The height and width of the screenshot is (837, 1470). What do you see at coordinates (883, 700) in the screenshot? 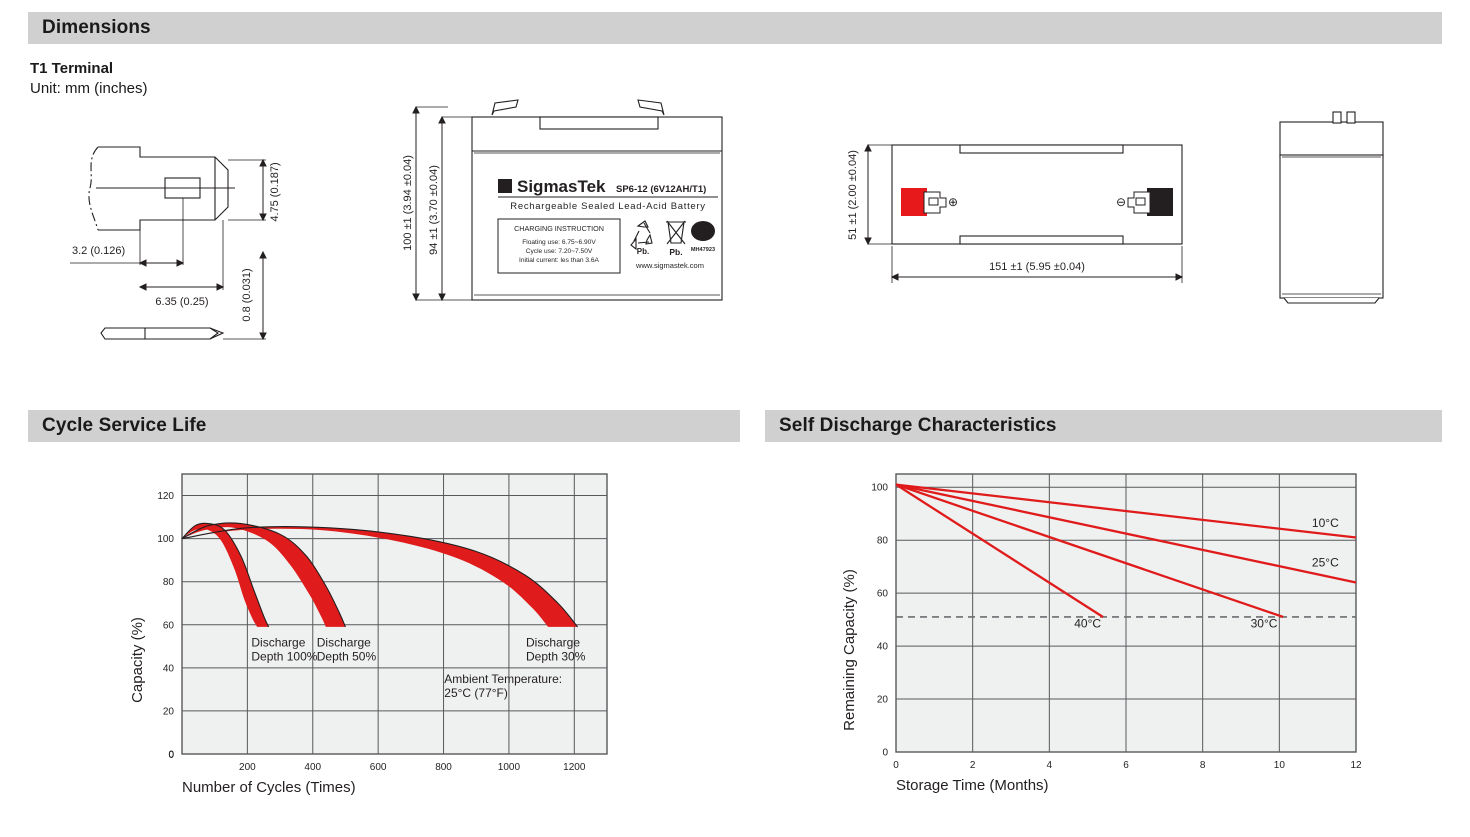
I see `self-discharge-y-tick: 20` at bounding box center [883, 700].